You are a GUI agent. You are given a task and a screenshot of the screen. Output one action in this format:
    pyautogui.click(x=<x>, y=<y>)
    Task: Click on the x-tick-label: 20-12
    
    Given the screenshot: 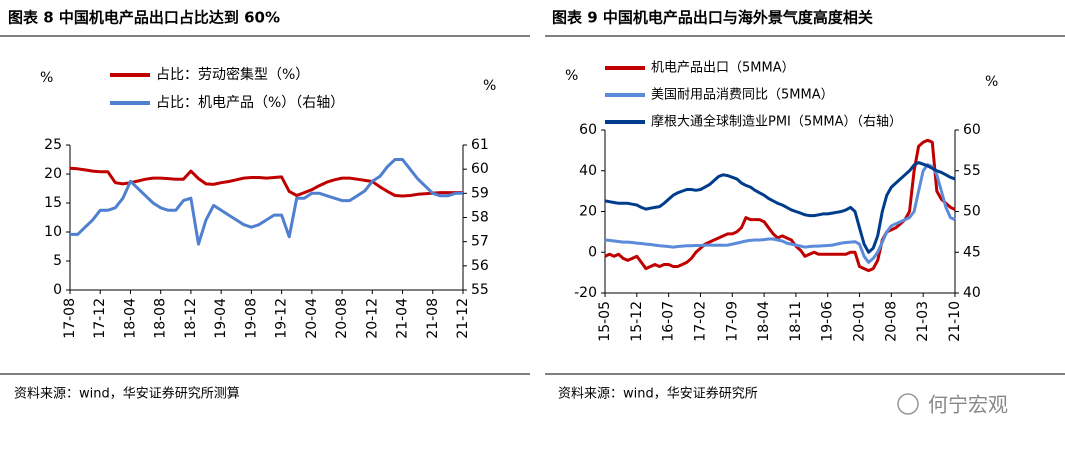 What is the action you would take?
    pyautogui.click(x=372, y=318)
    